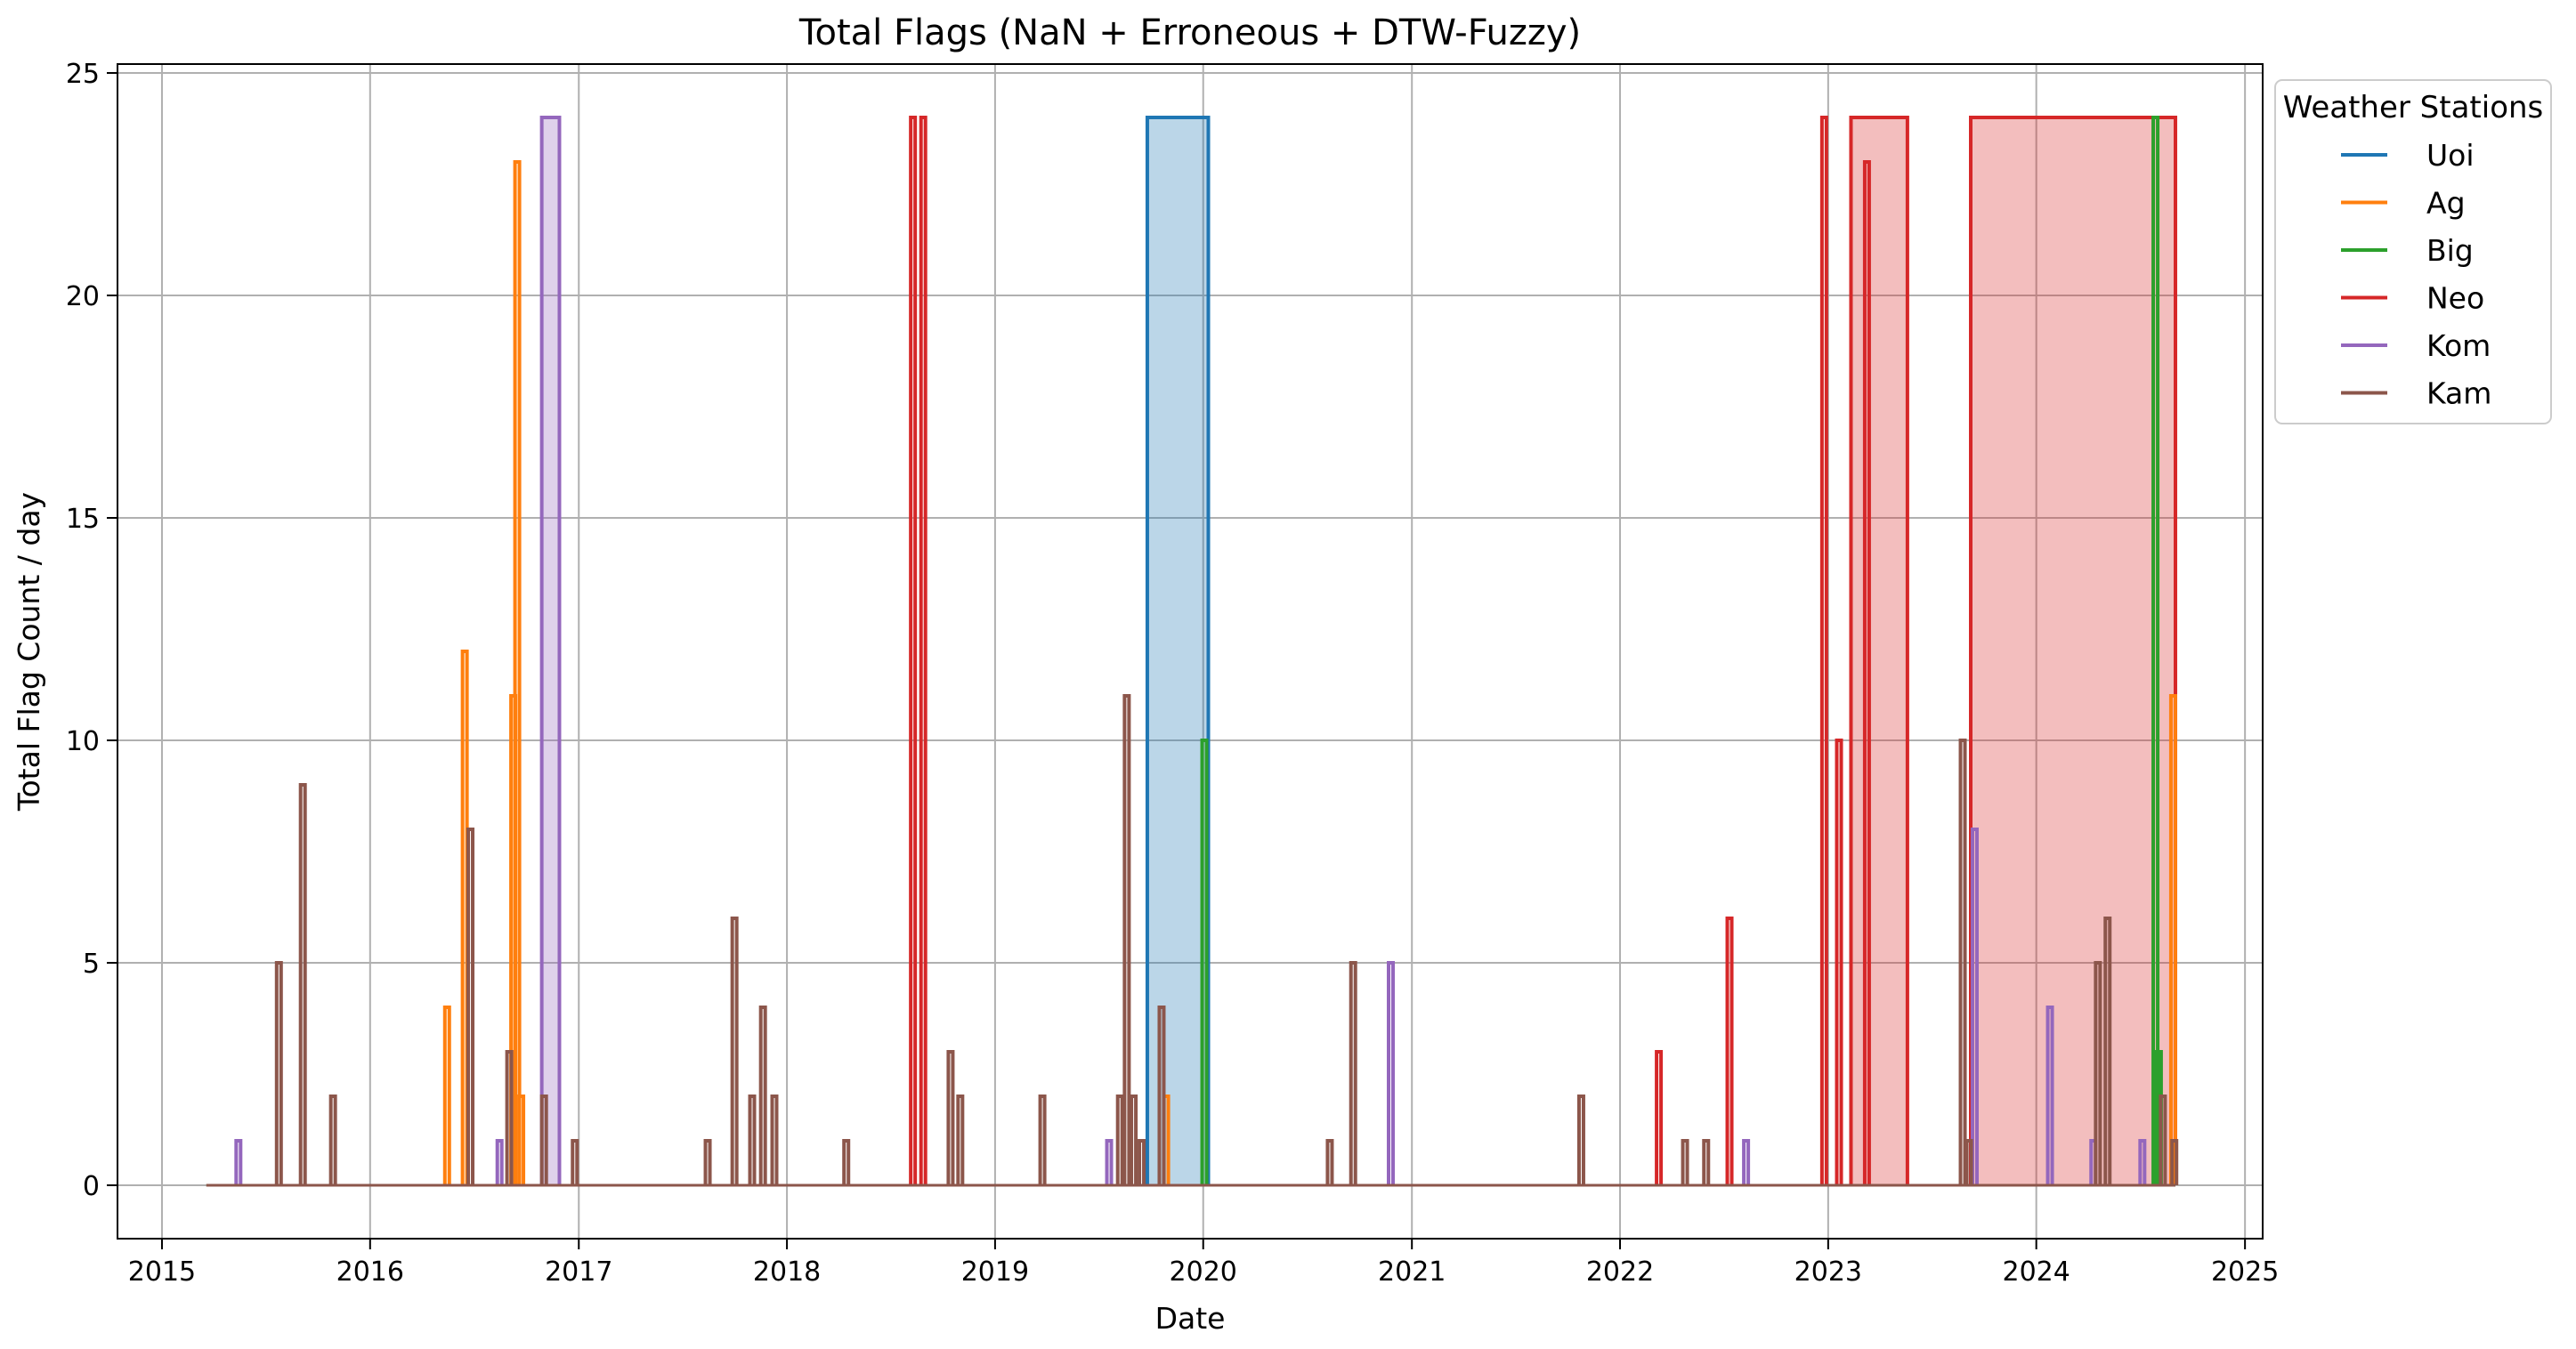 Image resolution: width=2576 pixels, height=1349 pixels. What do you see at coordinates (2459, 345) in the screenshot?
I see `legend-label-kom: Kom` at bounding box center [2459, 345].